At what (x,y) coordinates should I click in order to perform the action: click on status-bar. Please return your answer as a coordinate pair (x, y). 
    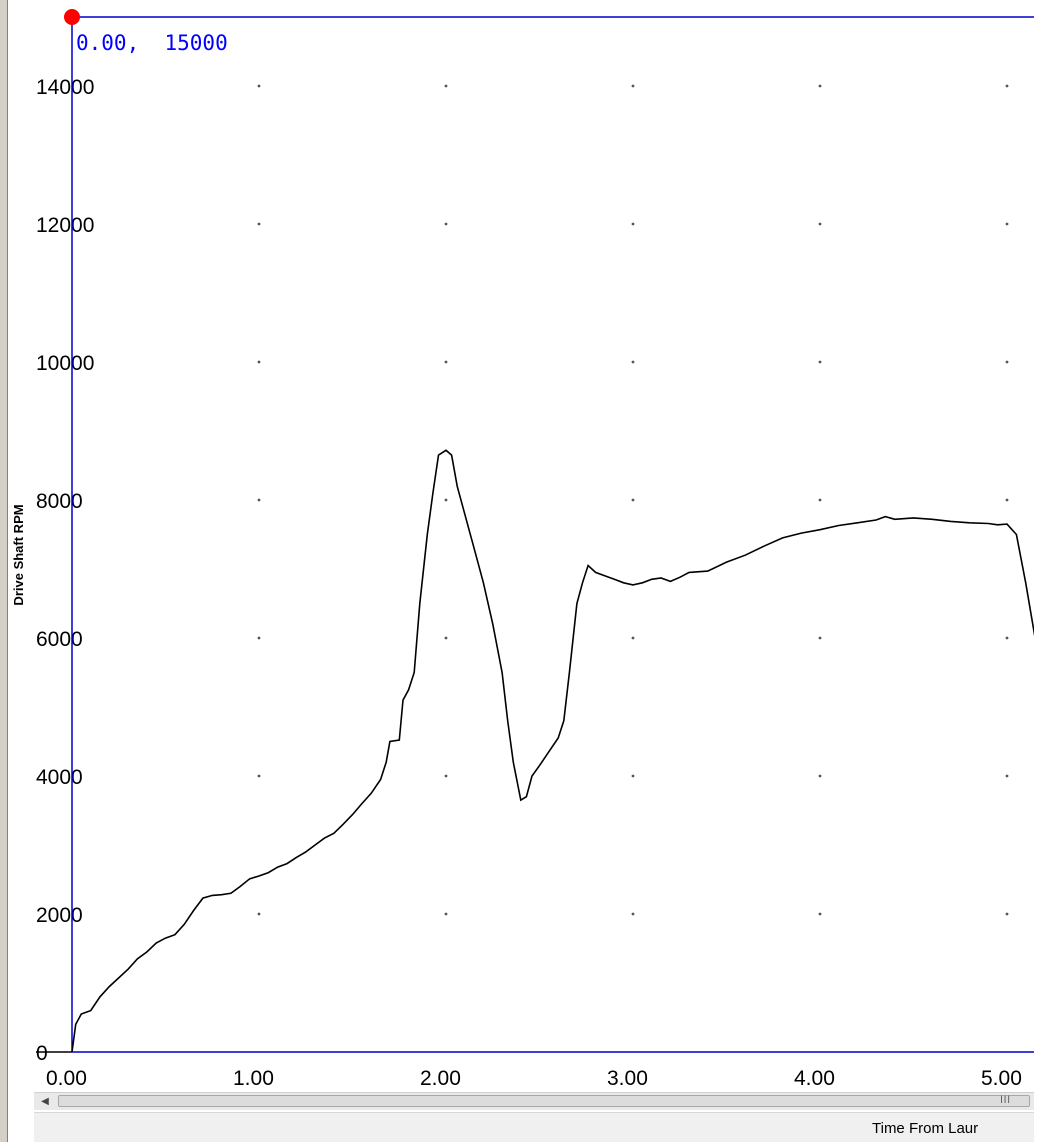
    Looking at the image, I should click on (534, 1127).